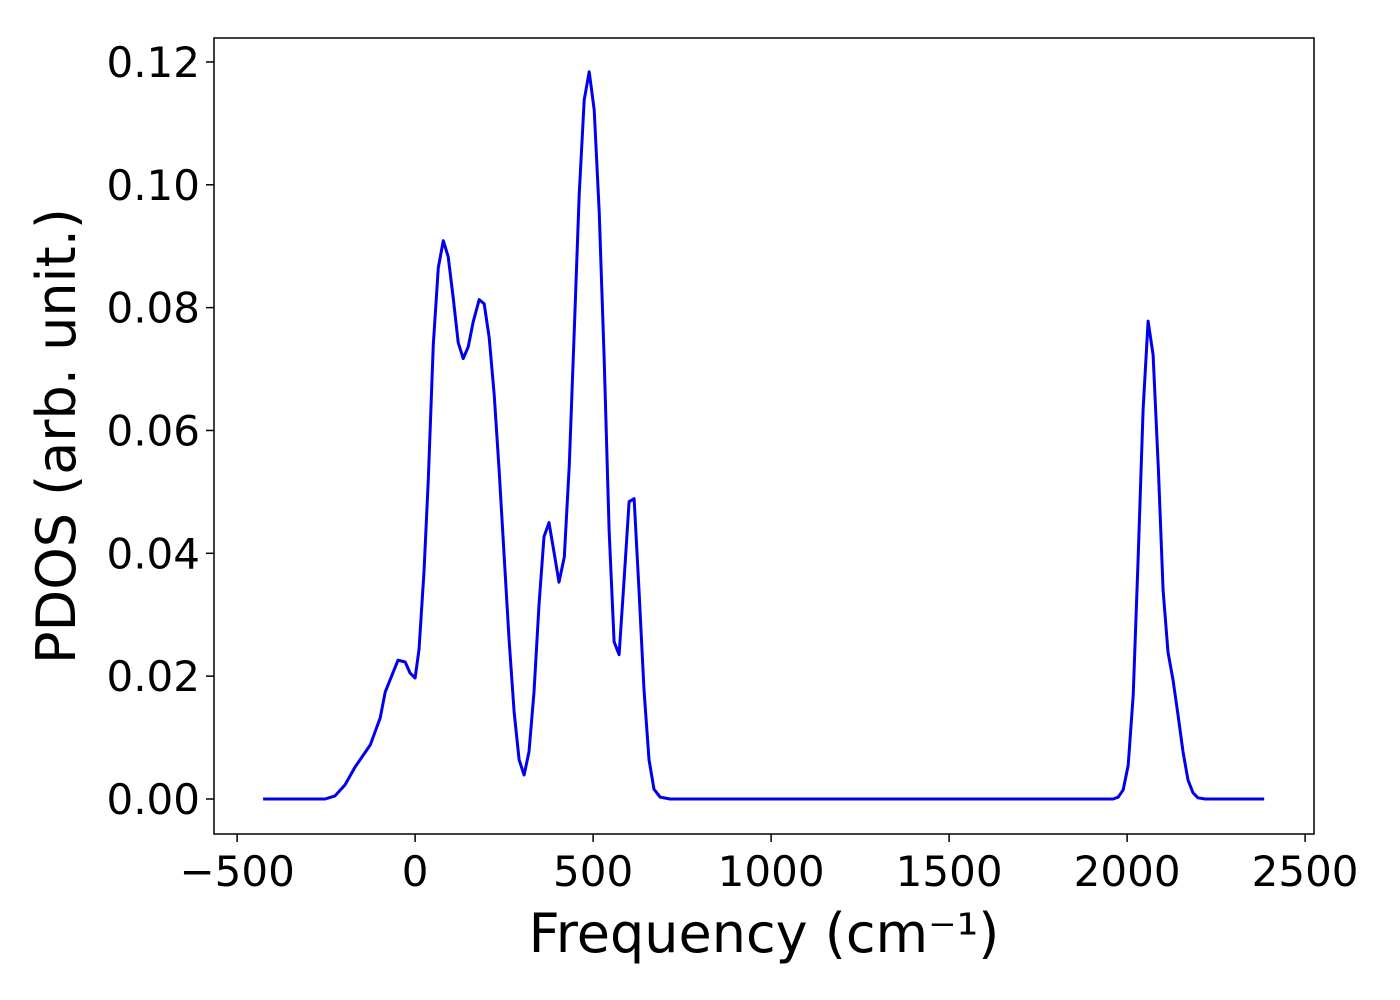  What do you see at coordinates (415, 871) in the screenshot?
I see `x-tick-label: 0` at bounding box center [415, 871].